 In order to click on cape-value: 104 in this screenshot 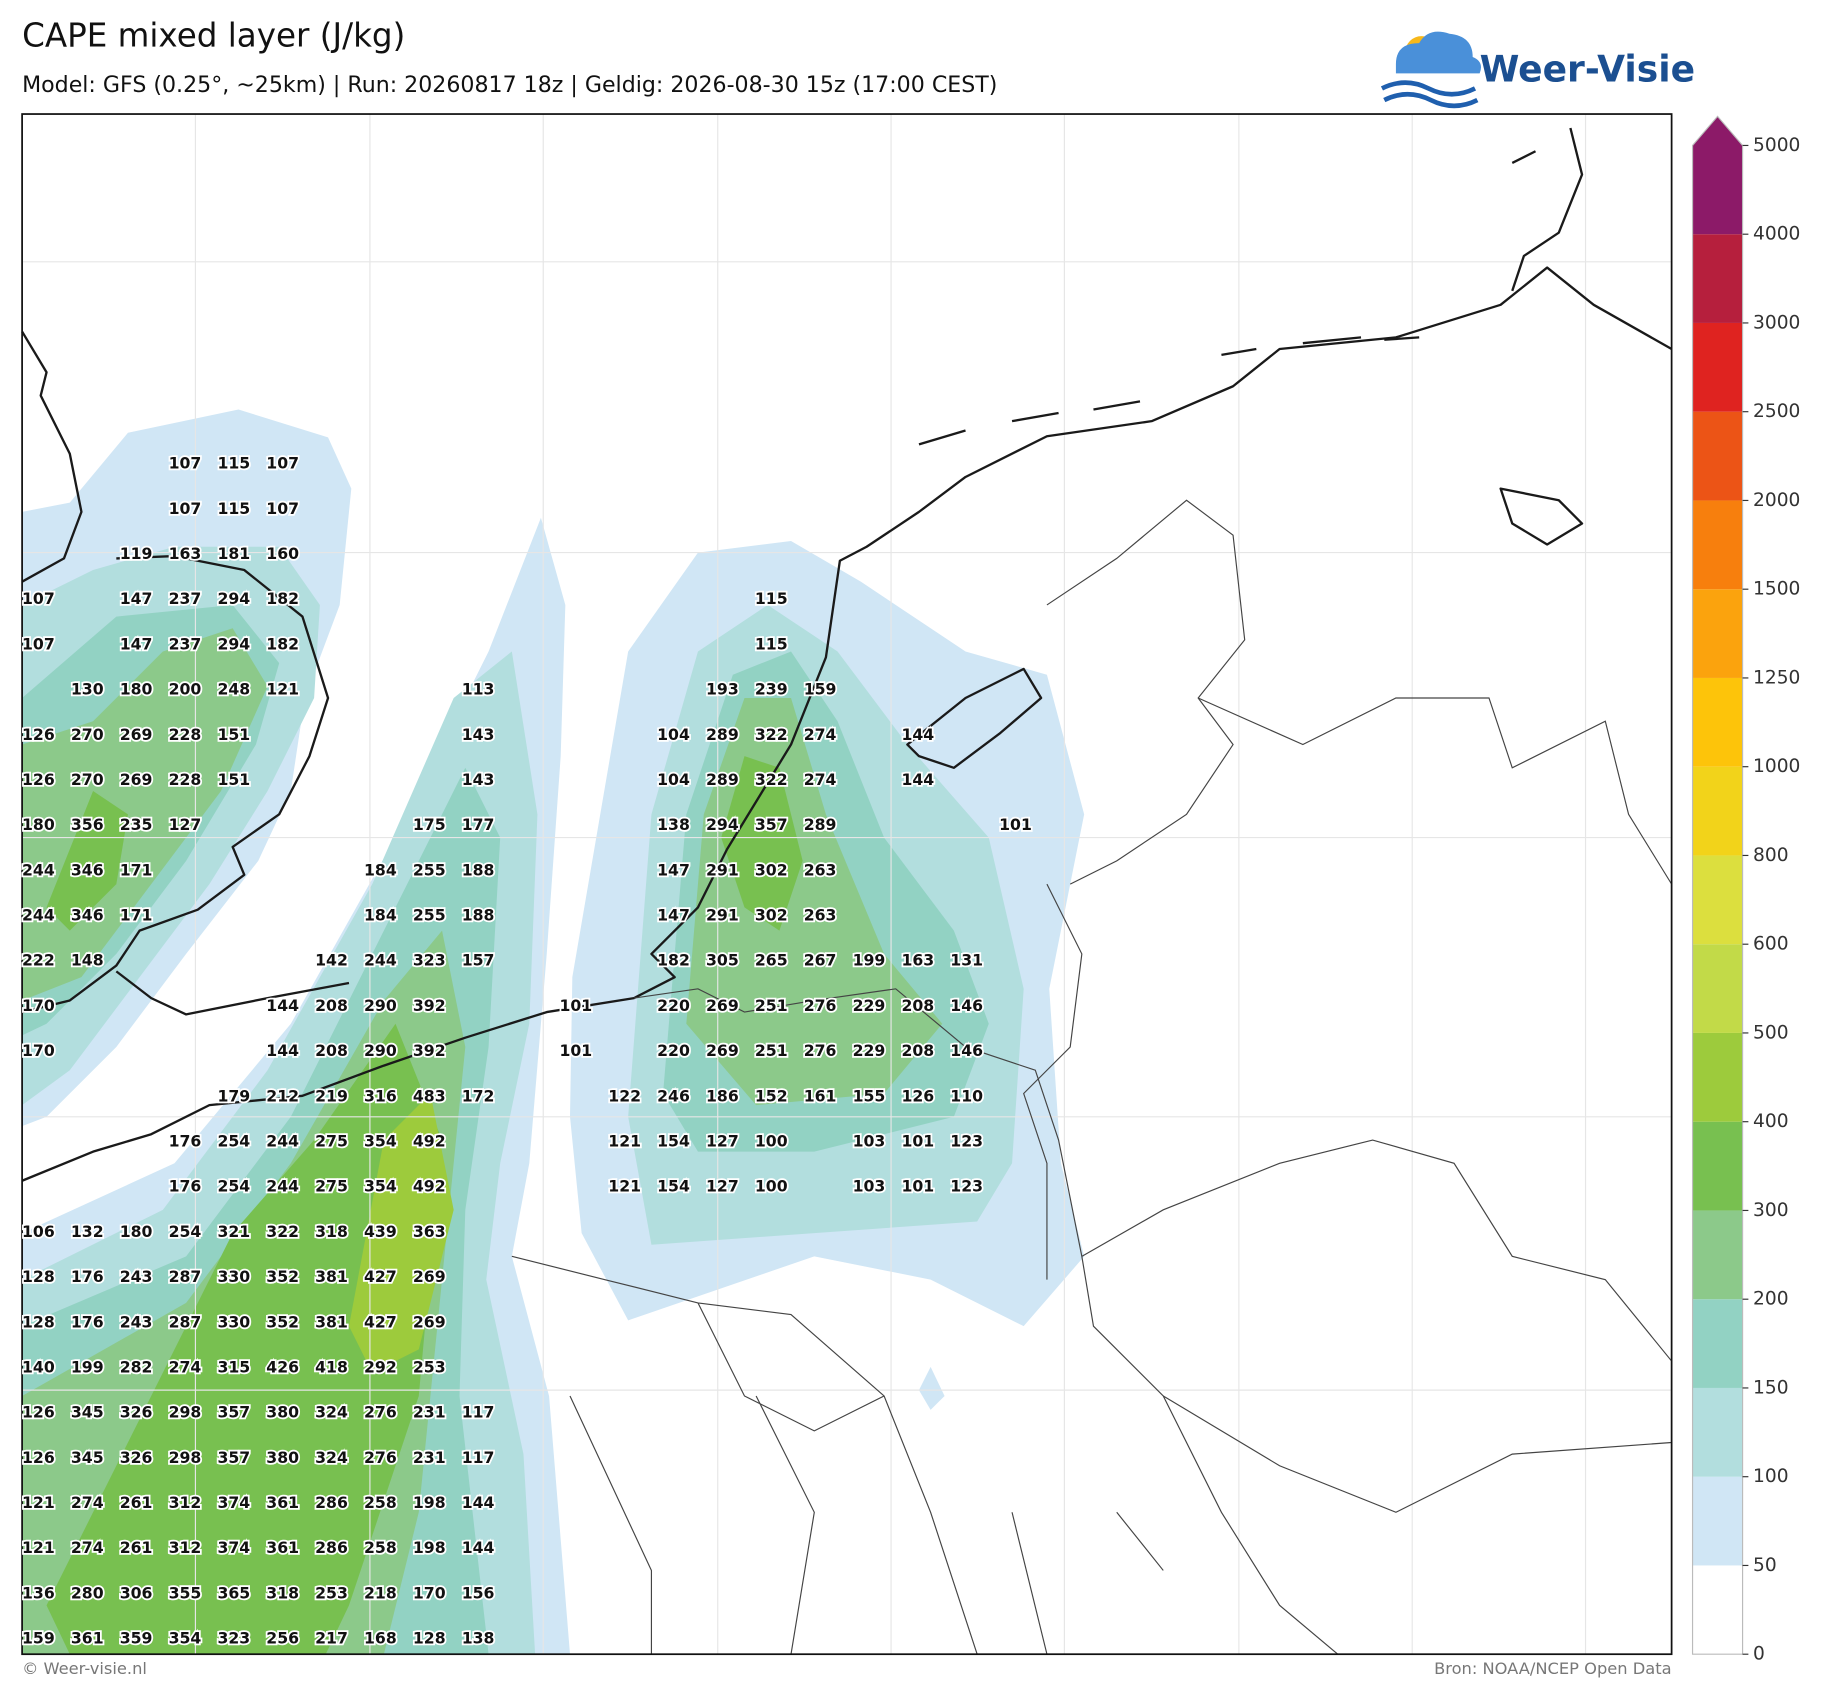, I will do `click(673, 734)`.